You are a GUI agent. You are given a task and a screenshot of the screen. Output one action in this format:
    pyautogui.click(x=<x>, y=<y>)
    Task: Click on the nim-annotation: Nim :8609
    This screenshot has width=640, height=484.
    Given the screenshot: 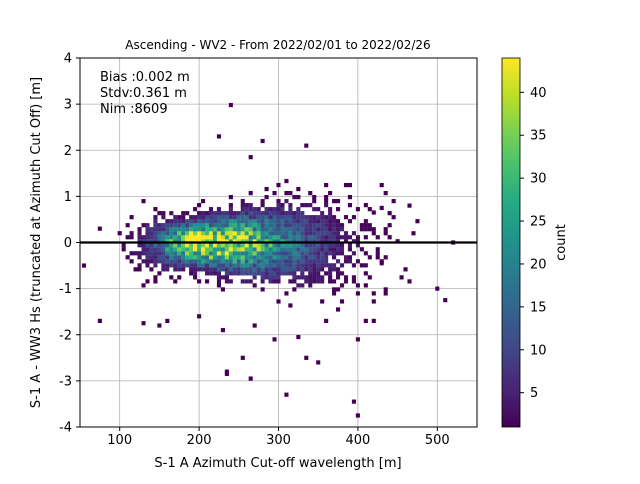 What is the action you would take?
    pyautogui.click(x=134, y=109)
    